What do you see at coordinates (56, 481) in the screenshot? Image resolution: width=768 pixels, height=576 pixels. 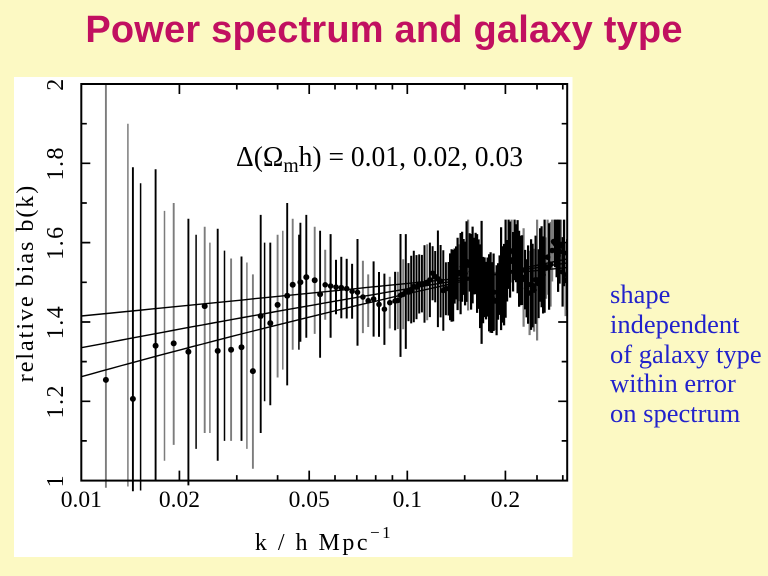 I see `svg-text: 1` at bounding box center [56, 481].